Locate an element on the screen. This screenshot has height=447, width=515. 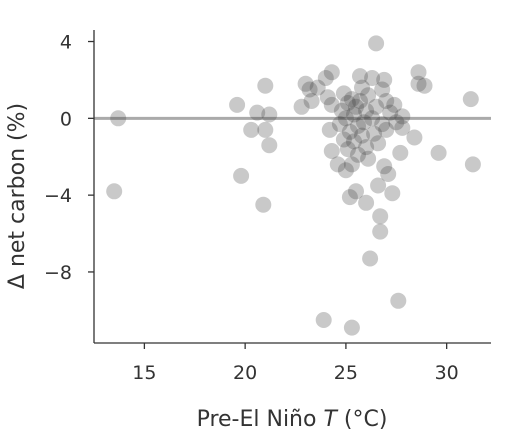
x-axis-title-suffix: (°C) is located at coordinates (362, 419).